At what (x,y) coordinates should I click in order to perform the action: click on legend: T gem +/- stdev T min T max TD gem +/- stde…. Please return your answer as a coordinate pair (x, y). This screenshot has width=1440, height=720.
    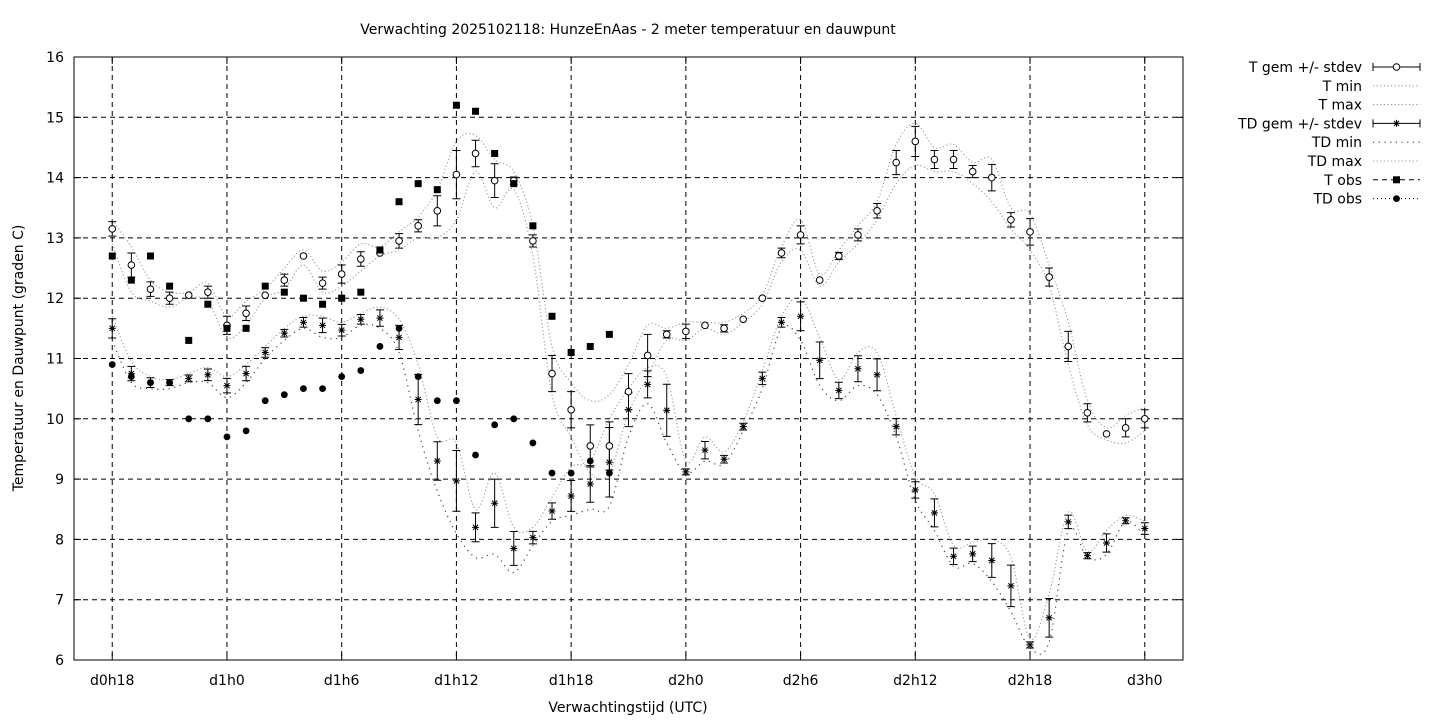
    Looking at the image, I should click on (1329, 134).